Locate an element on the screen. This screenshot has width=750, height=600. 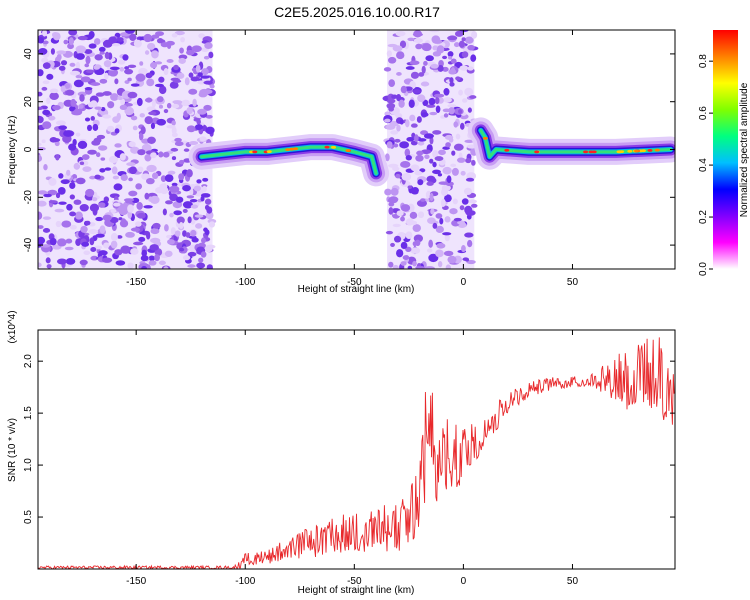
colorbar-tick-label: 0.4 is located at coordinates (703, 165).